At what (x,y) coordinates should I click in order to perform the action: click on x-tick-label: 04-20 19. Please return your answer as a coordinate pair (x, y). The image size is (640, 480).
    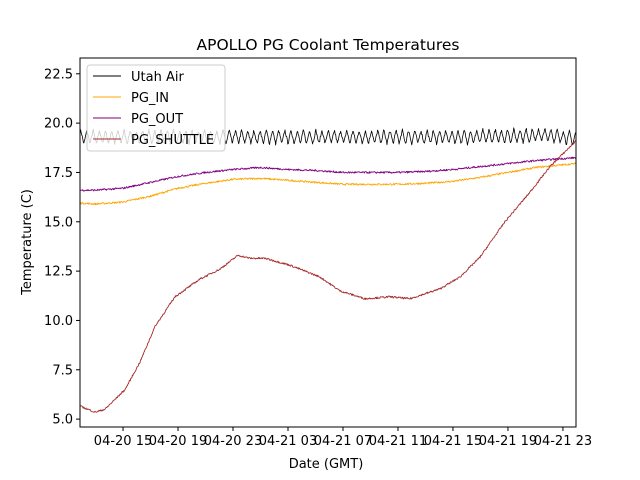
    Looking at the image, I should click on (178, 441).